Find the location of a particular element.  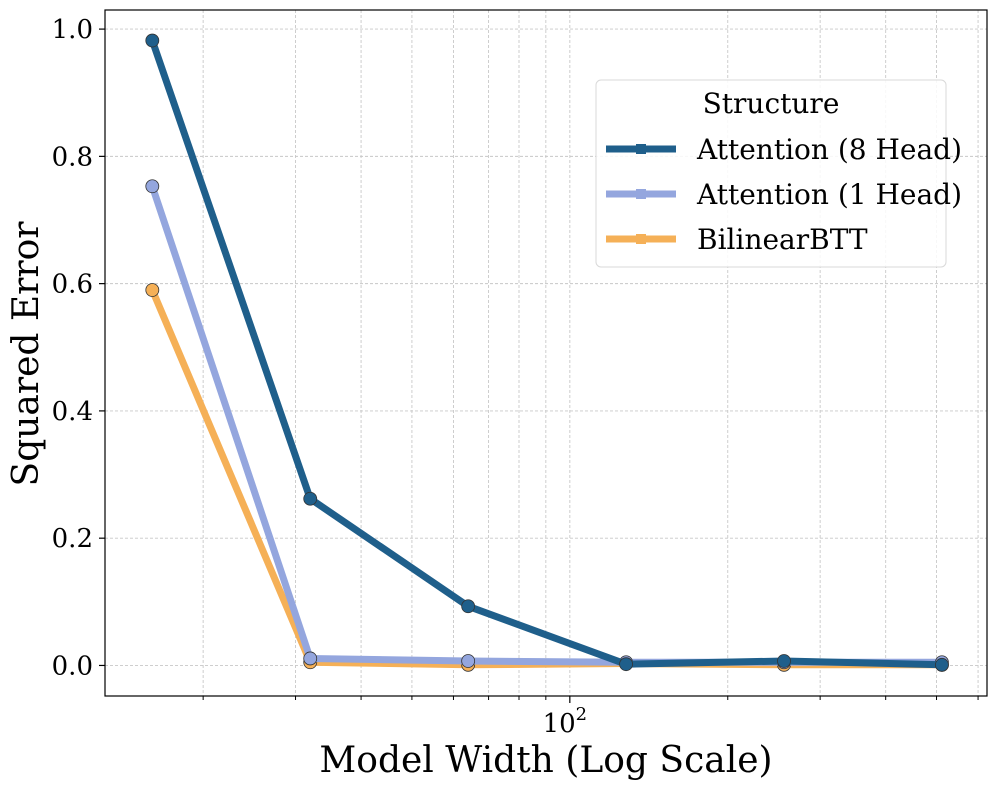

legend-label: Attention (8 Head) is located at coordinates (829, 149).